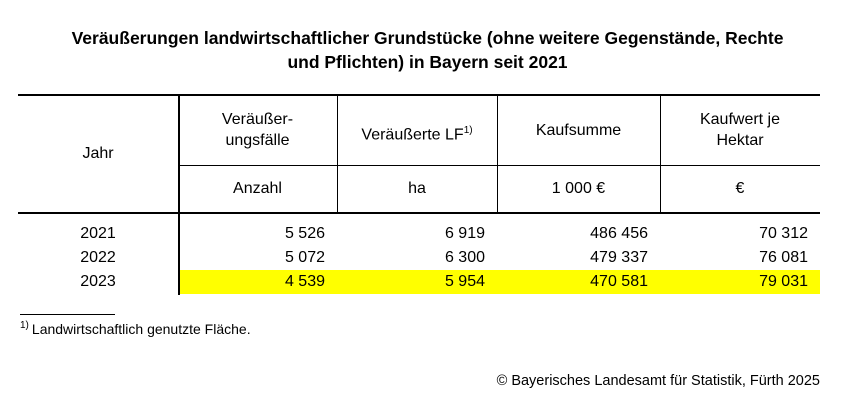 This screenshot has width=855, height=411. I want to click on value-cell: 79 031, so click(783, 281).